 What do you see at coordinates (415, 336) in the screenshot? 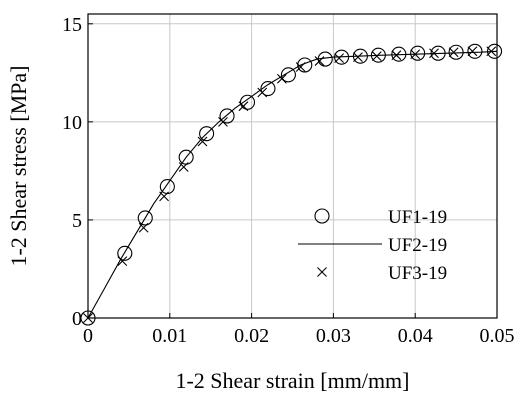
I see `x-tick-label: 0.04` at bounding box center [415, 336].